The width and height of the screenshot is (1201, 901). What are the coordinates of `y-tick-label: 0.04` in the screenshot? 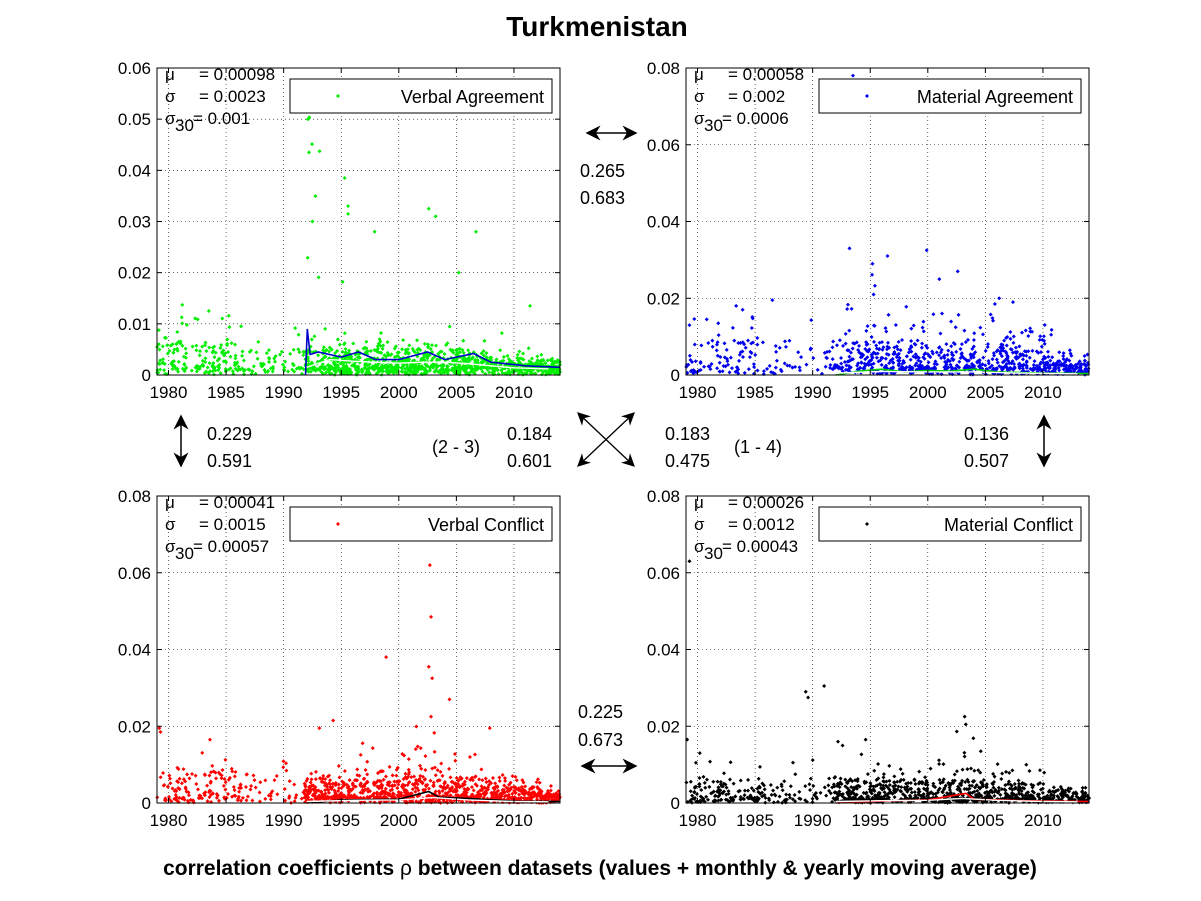 It's located at (663, 222).